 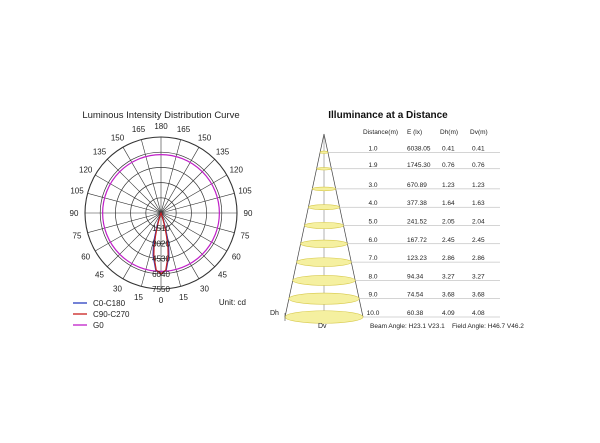 I want to click on polar-angle-label: 30, so click(x=204, y=288).